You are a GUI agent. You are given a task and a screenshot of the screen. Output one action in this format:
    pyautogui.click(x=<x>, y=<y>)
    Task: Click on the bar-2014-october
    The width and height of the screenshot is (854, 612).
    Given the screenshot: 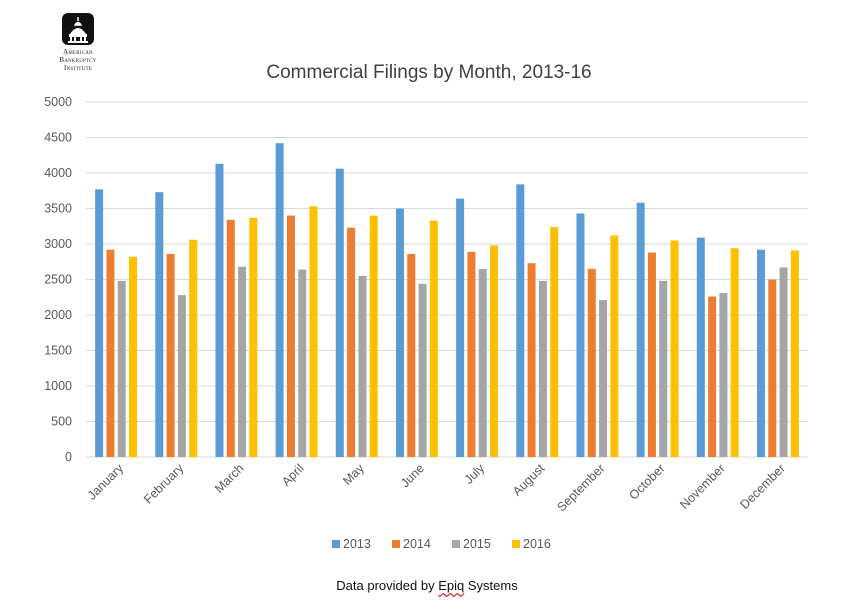 What is the action you would take?
    pyautogui.click(x=651, y=354)
    